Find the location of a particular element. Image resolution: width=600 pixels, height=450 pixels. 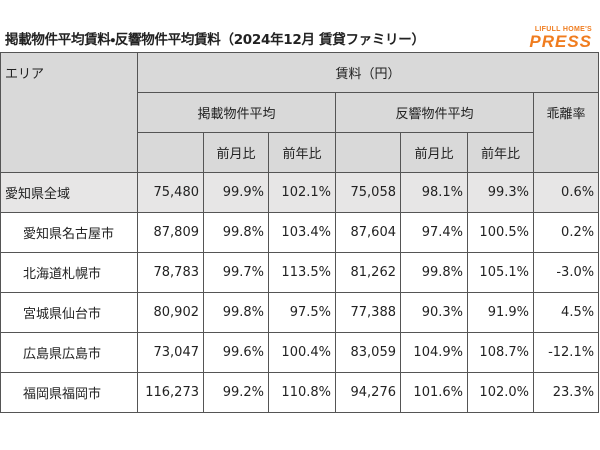

value-cell: 97.5% is located at coordinates (302, 312).